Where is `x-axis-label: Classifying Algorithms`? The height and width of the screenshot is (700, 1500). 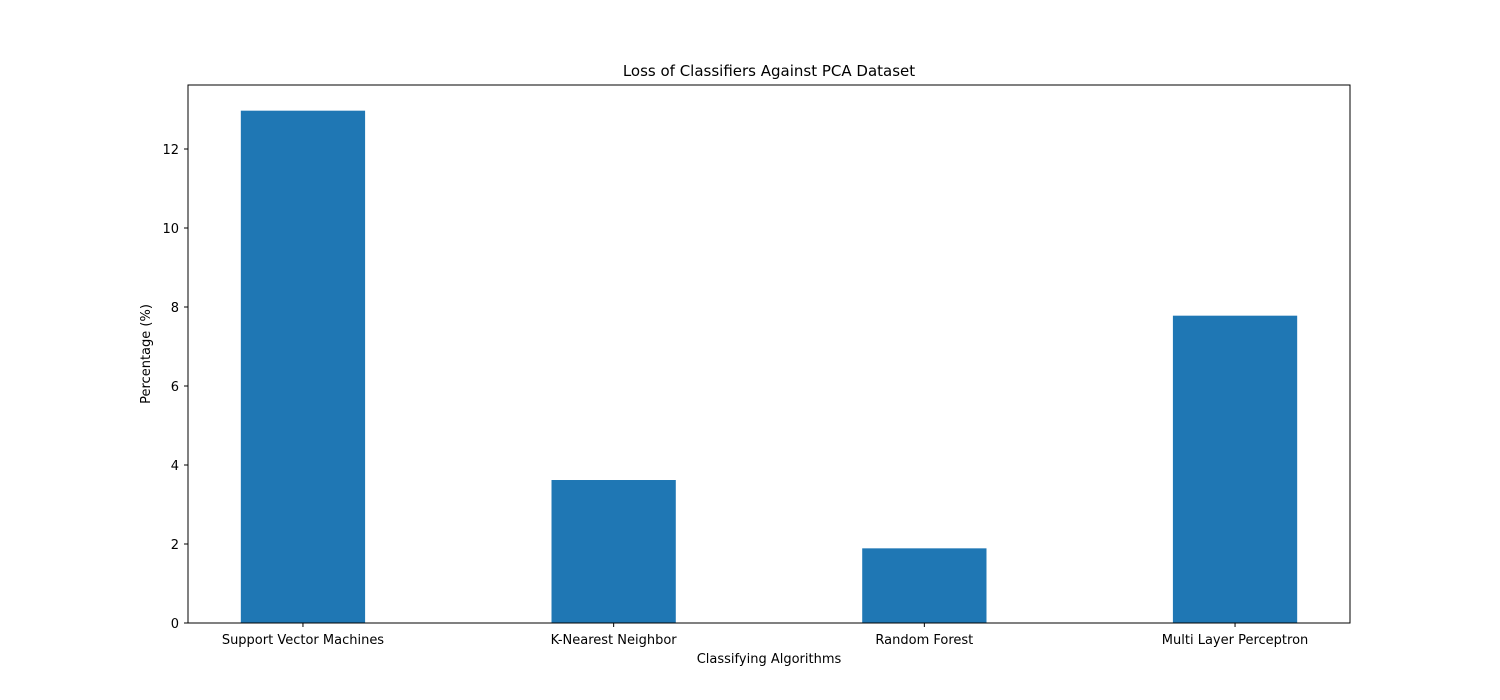
x-axis-label: Classifying Algorithms is located at coordinates (769, 659).